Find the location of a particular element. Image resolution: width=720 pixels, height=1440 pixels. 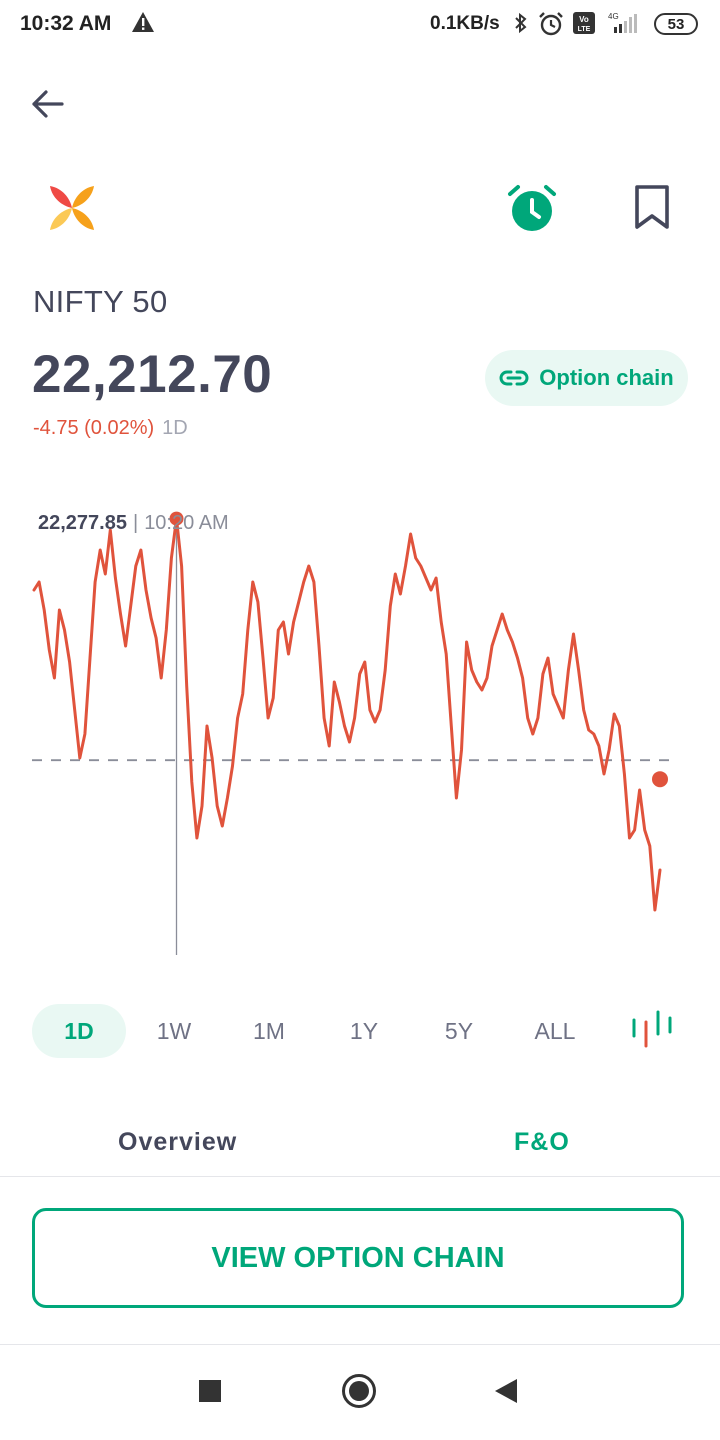

tooltip-time: 10:20 AM is located at coordinates (186, 523).